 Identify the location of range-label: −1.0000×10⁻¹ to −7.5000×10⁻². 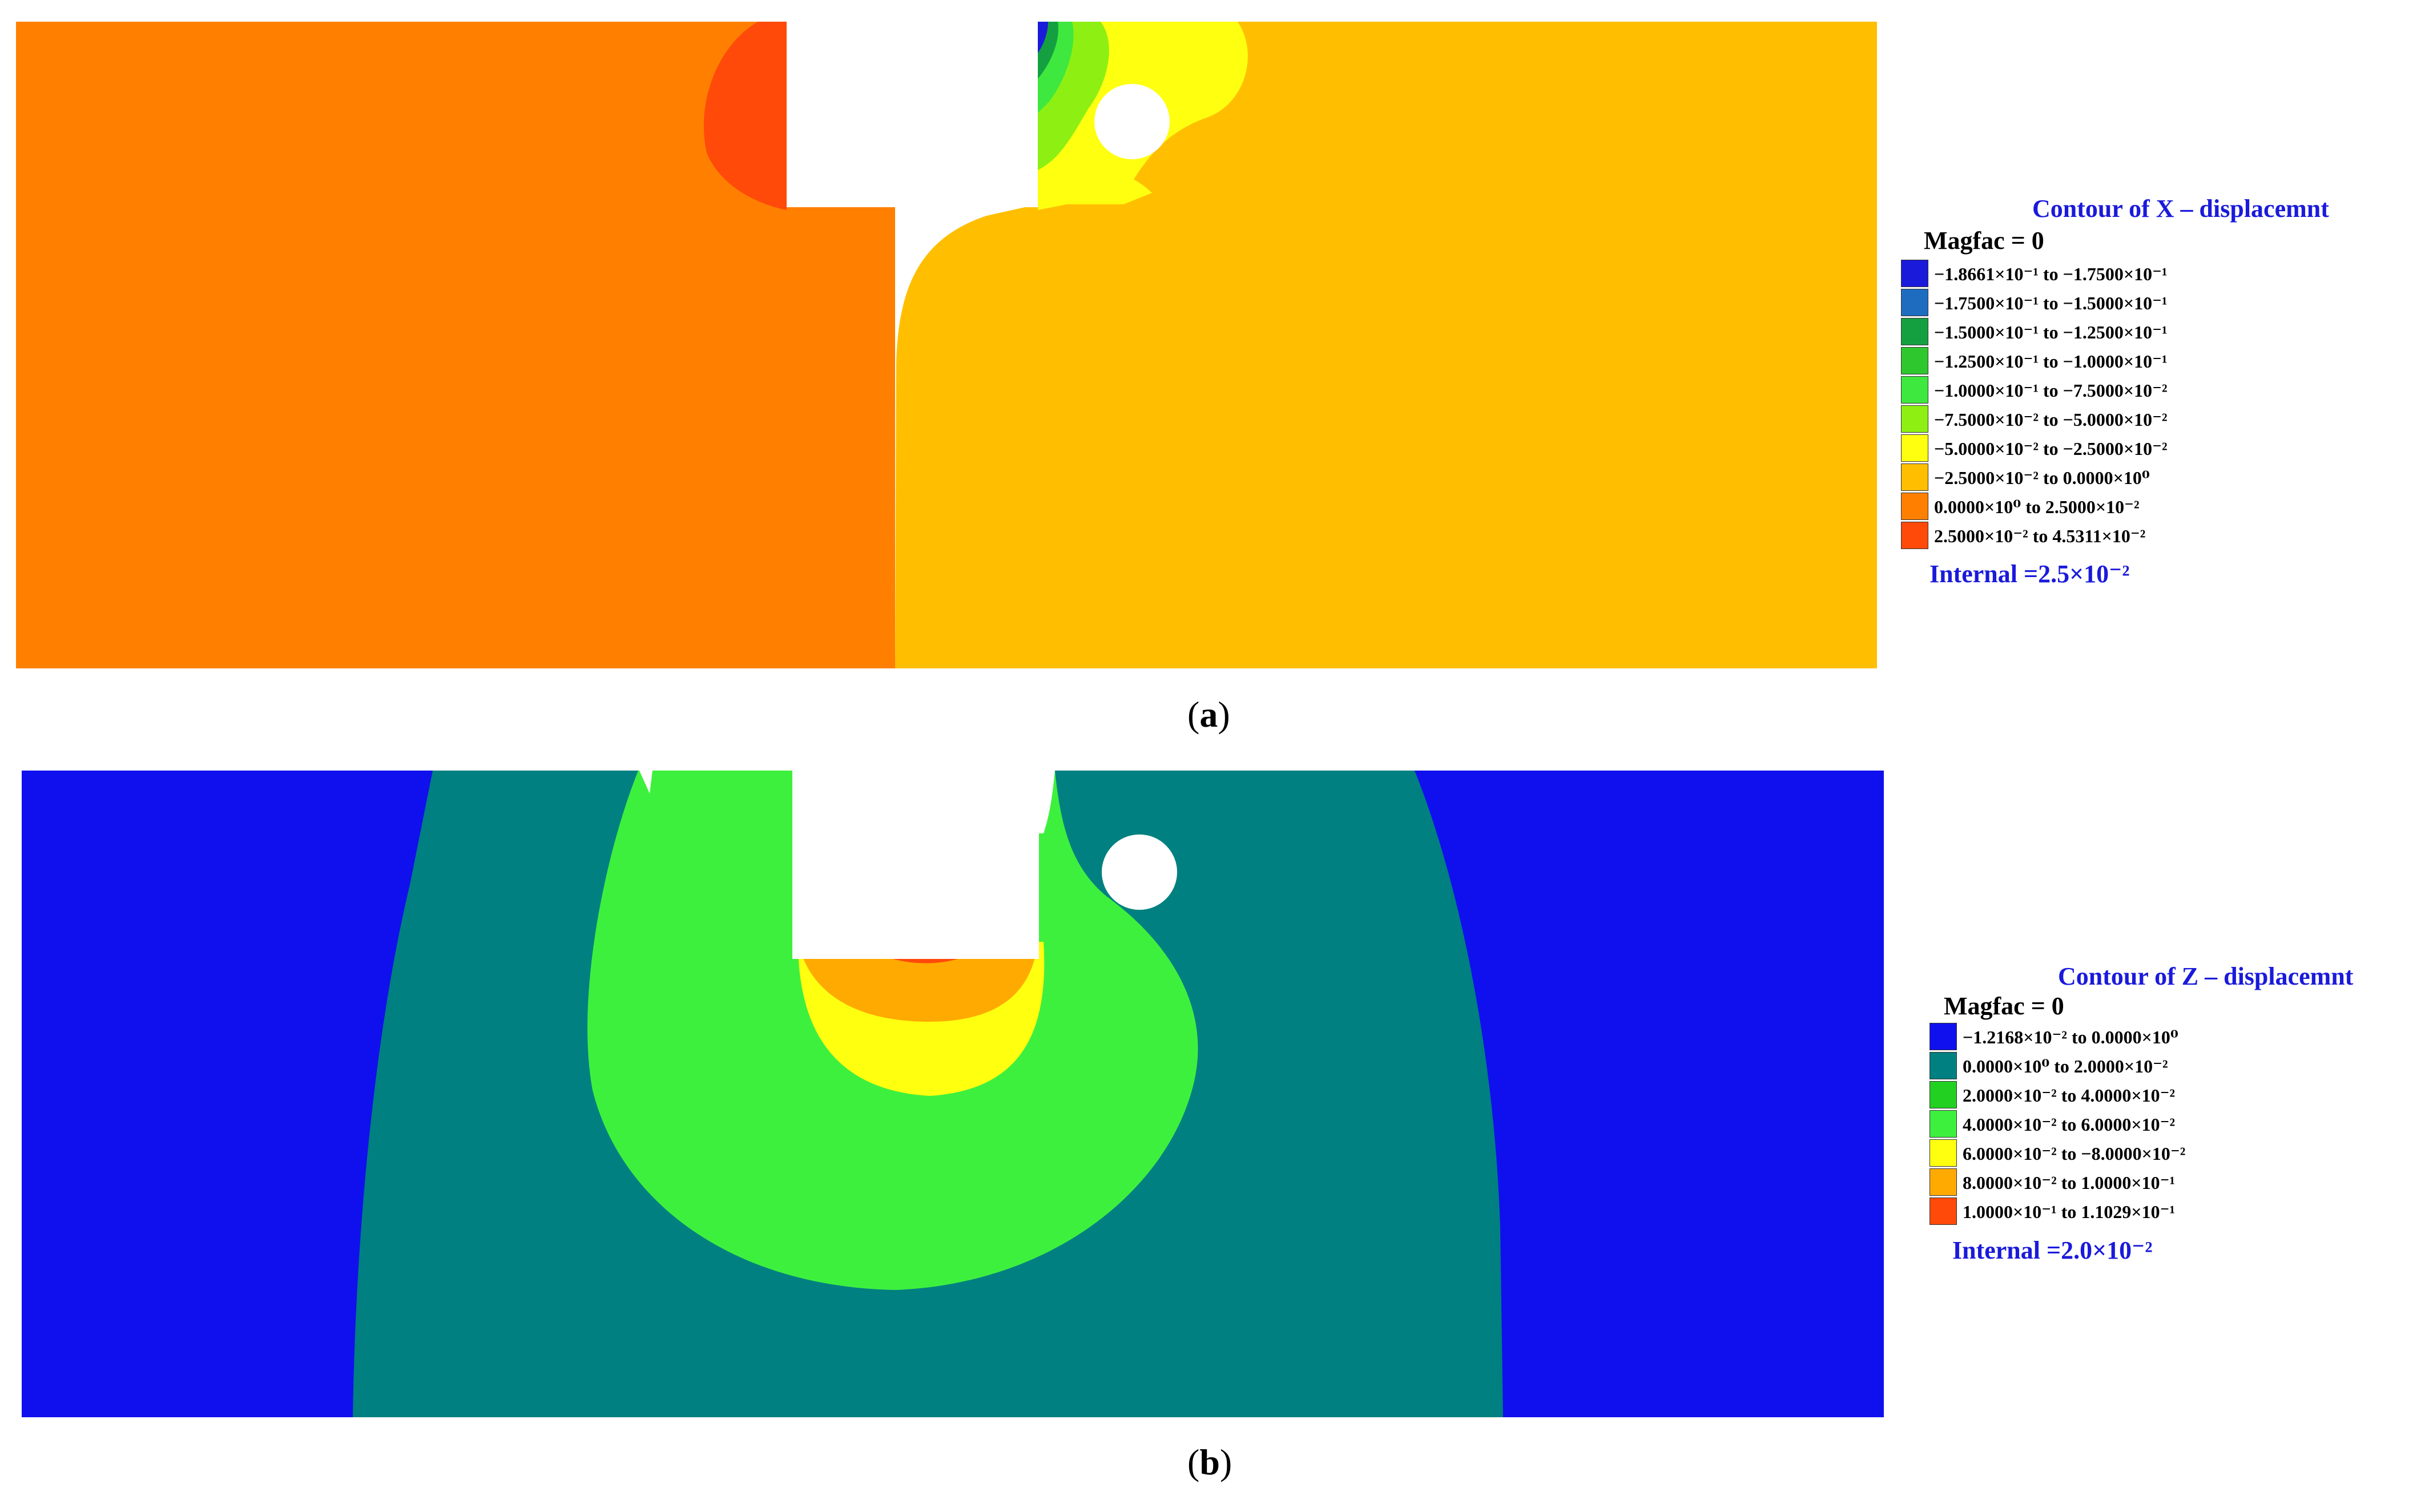
(2051, 390).